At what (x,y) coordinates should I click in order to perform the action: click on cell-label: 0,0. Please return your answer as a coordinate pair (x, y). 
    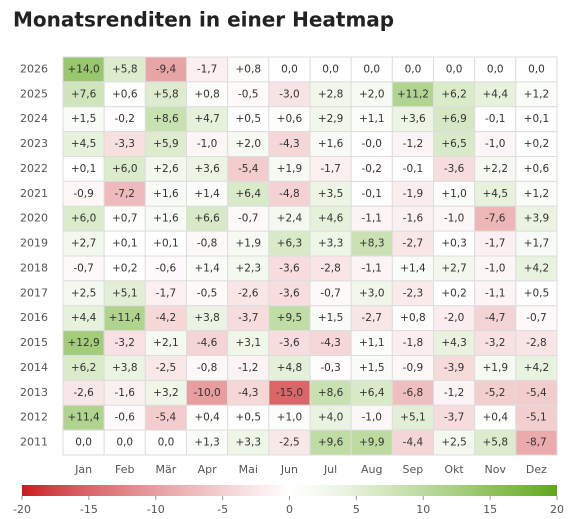
    Looking at the image, I should click on (166, 443).